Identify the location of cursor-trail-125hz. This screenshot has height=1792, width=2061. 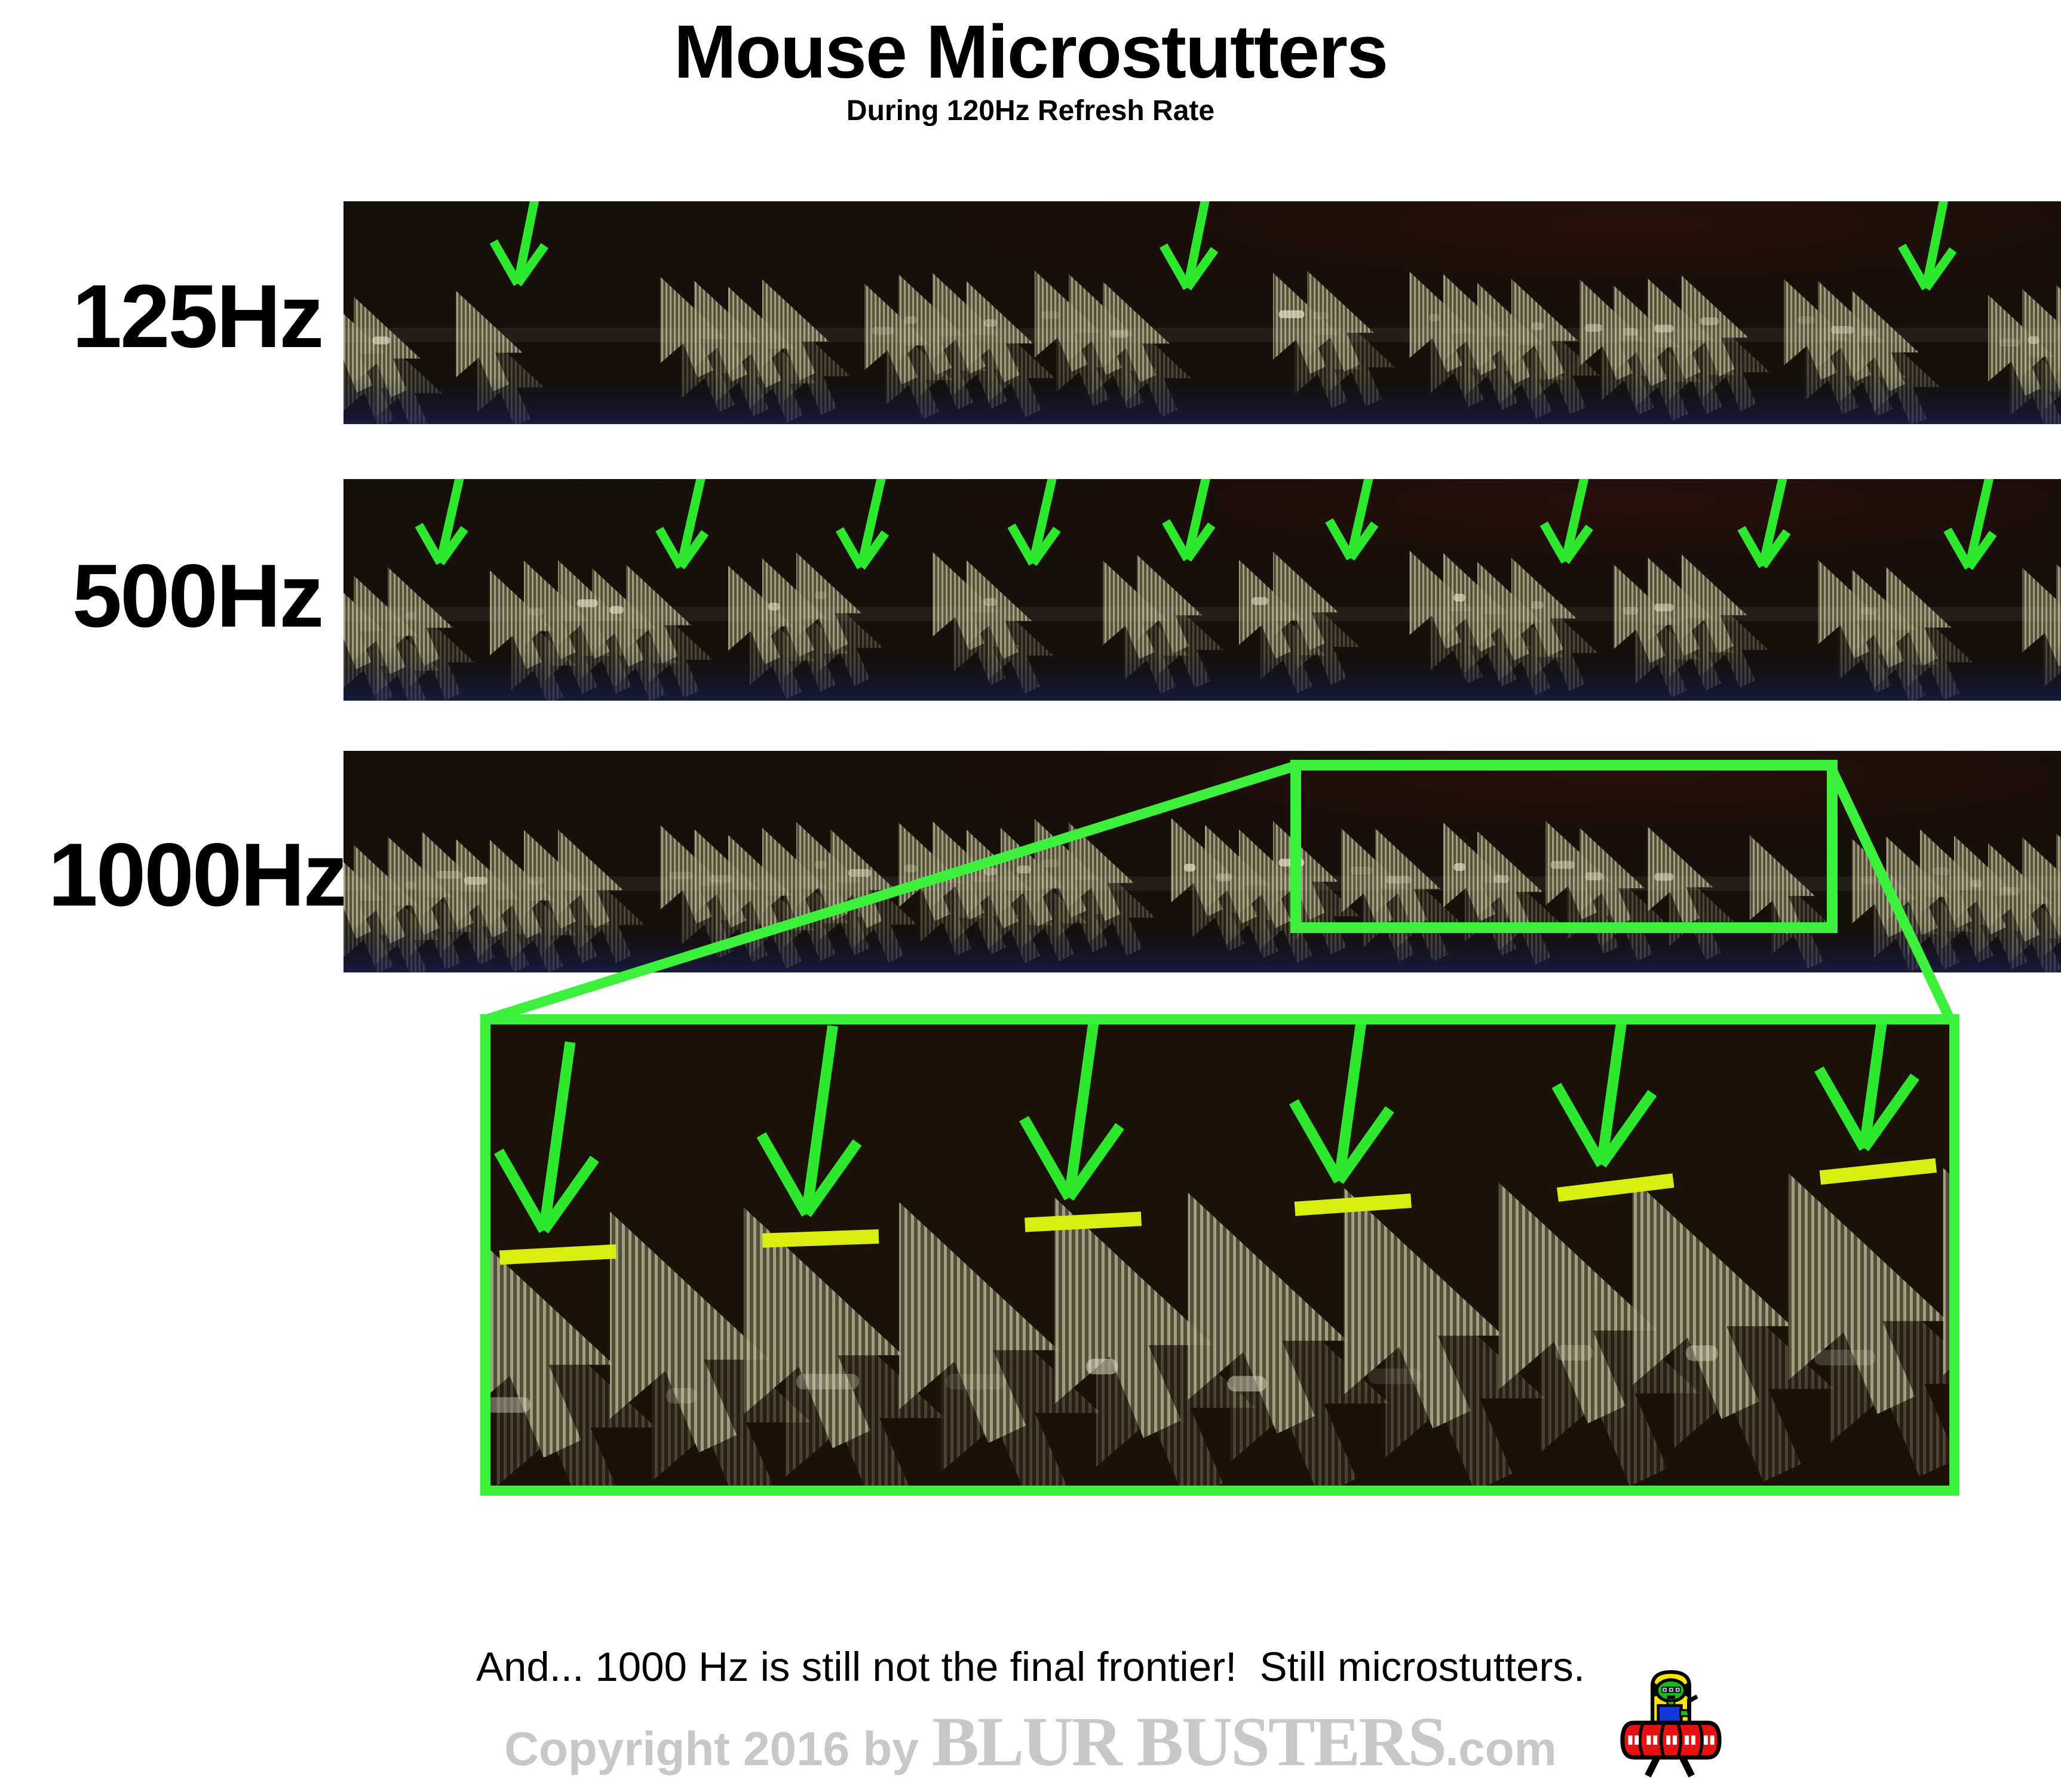
(1202, 312).